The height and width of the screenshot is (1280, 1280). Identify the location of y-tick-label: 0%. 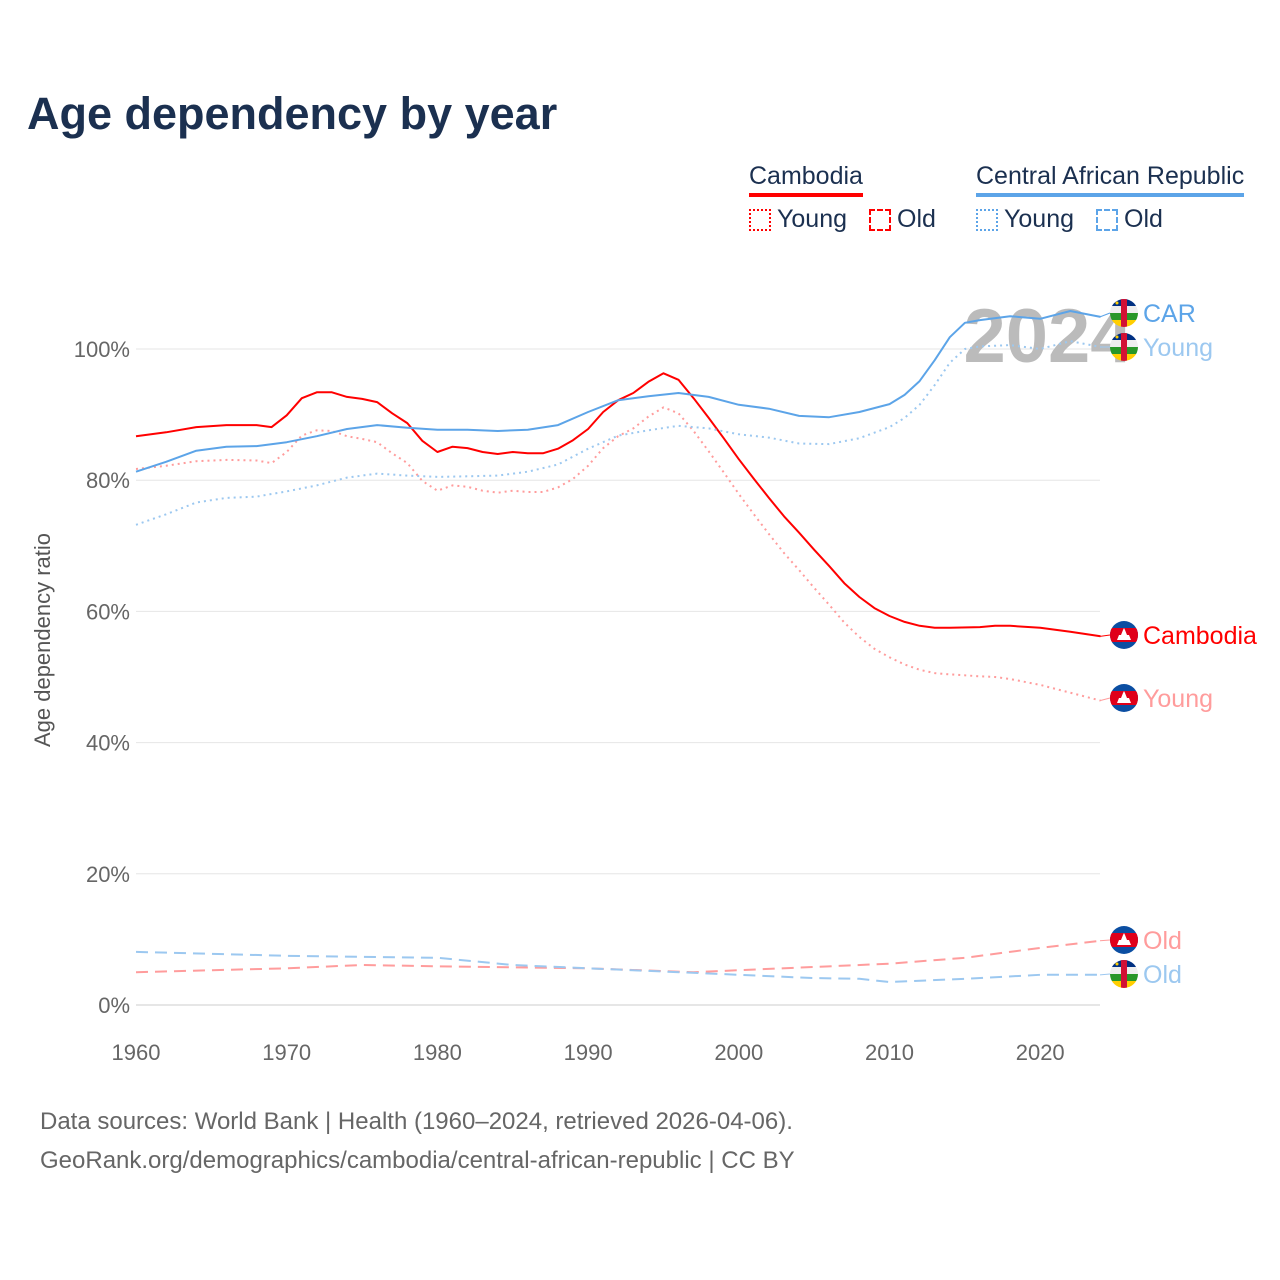
(114, 1005).